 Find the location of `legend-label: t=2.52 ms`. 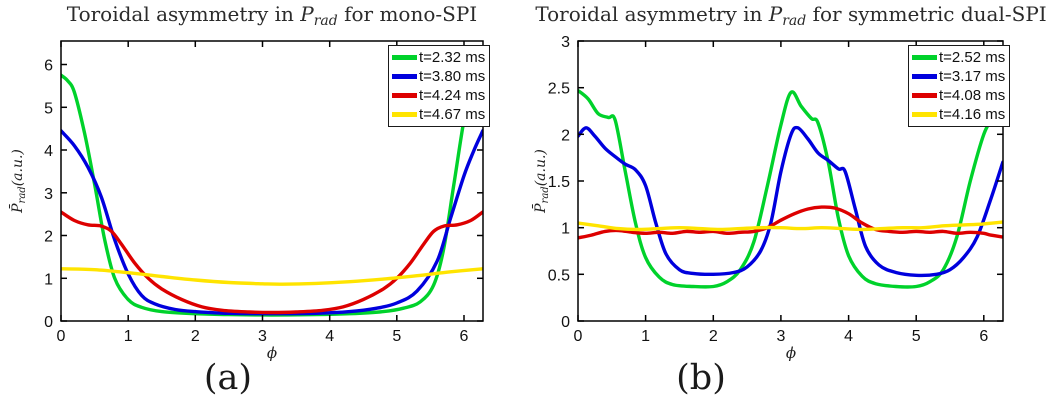

legend-label: t=2.52 ms is located at coordinates (972, 57).